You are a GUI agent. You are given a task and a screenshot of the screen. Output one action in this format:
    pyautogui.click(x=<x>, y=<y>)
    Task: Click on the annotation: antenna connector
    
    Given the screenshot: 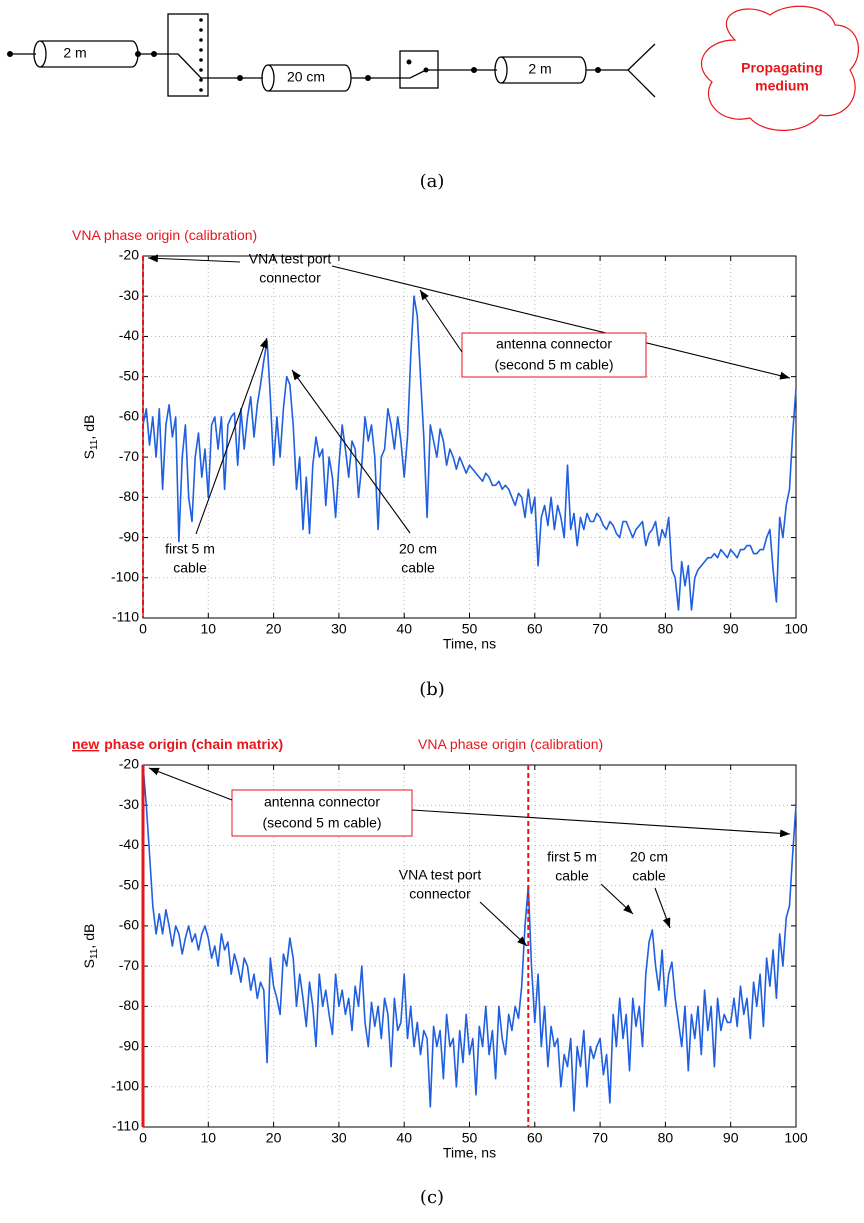 What is the action you would take?
    pyautogui.click(x=554, y=344)
    